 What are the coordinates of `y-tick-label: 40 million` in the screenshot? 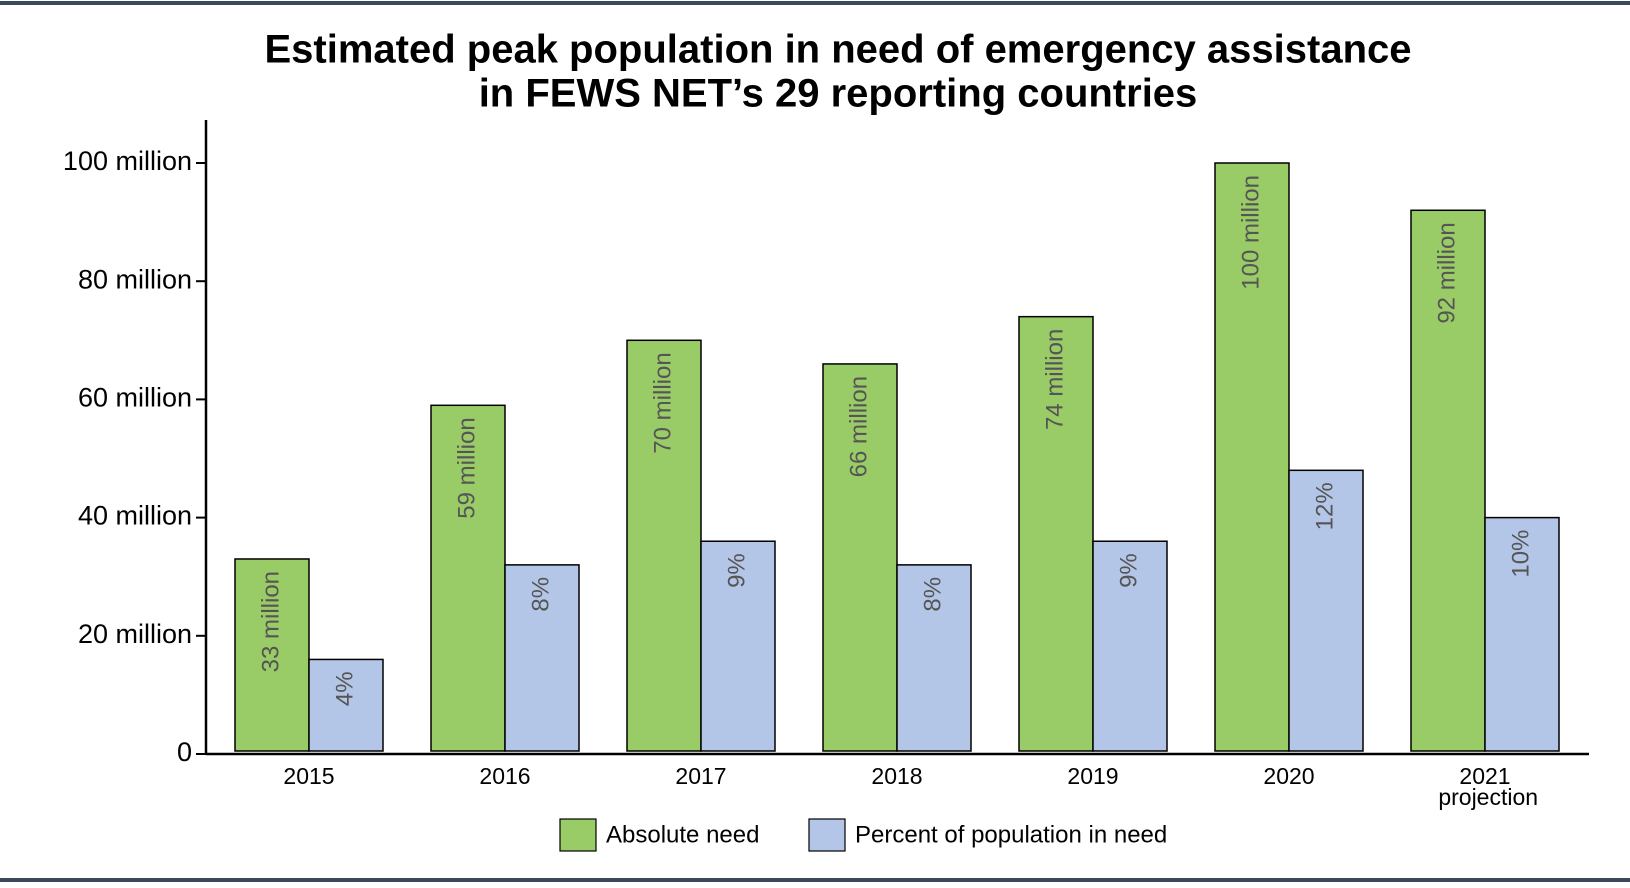 It's located at (135, 516).